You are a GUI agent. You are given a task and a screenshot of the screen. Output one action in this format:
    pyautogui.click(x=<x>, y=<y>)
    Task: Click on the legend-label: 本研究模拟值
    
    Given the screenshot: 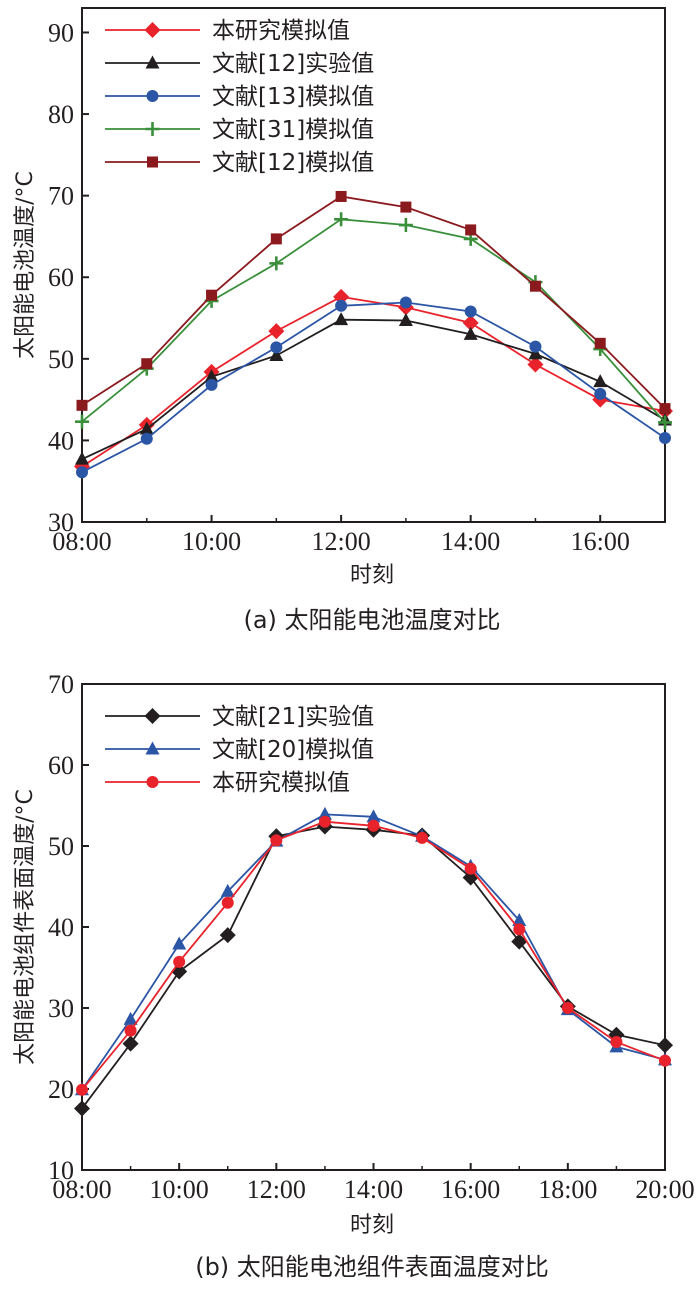 What is the action you would take?
    pyautogui.click(x=281, y=31)
    